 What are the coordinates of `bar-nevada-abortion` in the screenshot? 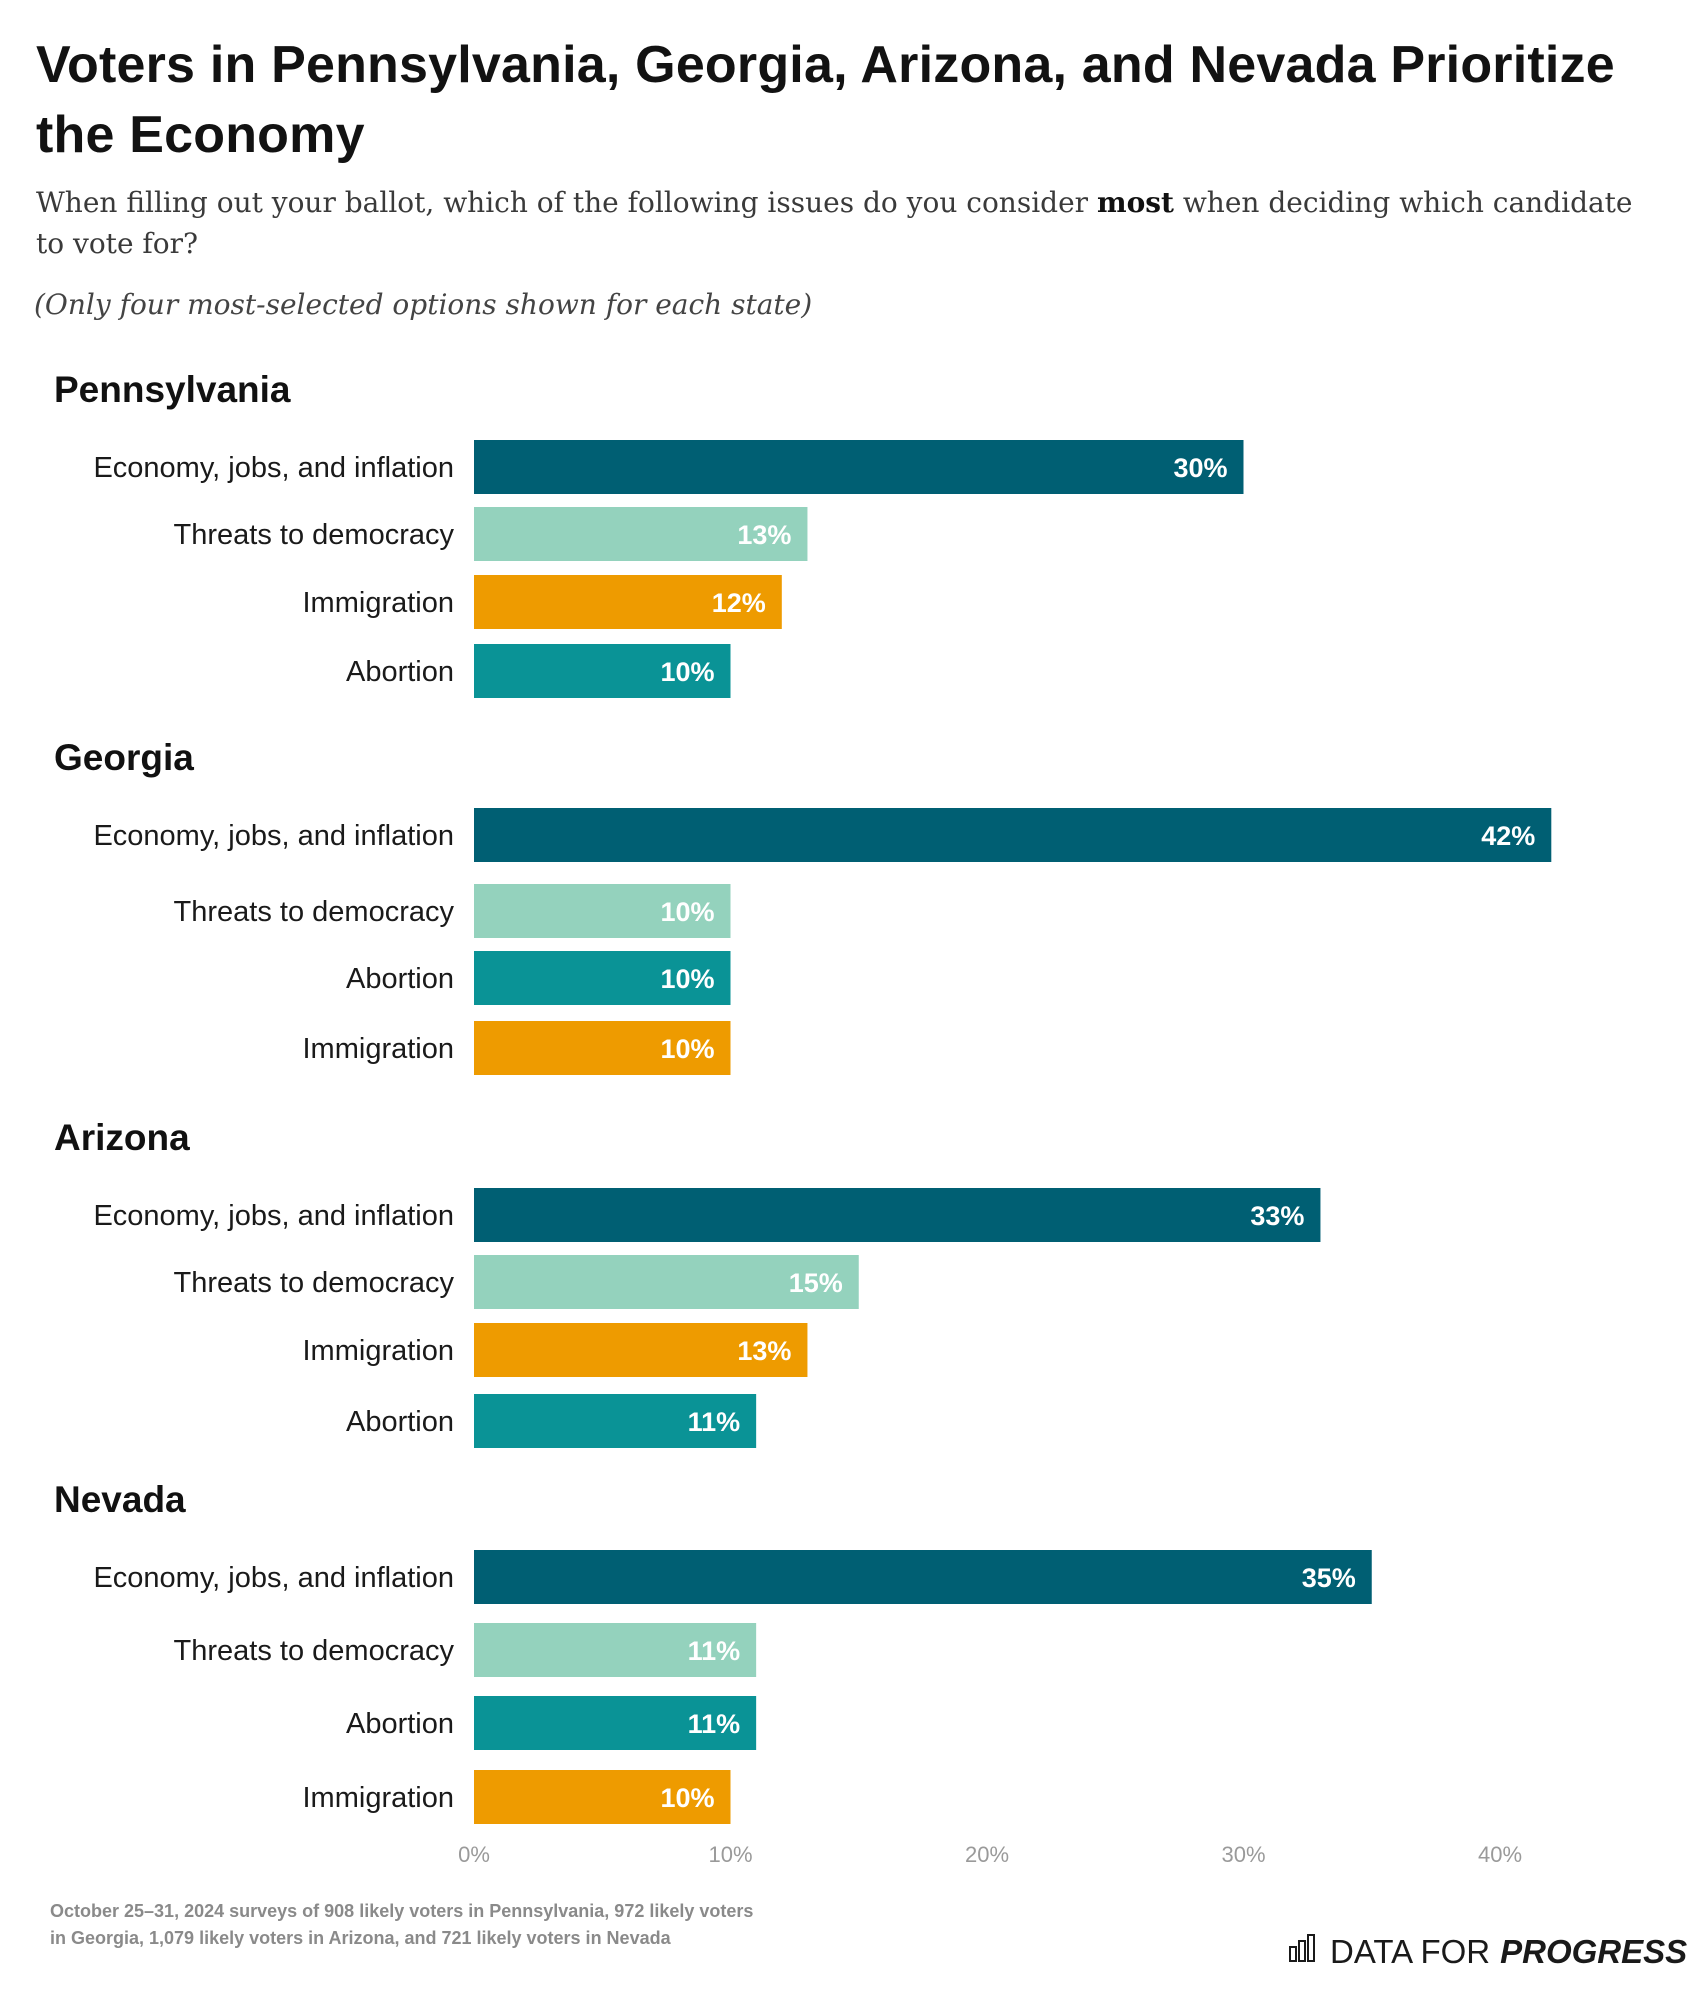 It's located at (615, 1723).